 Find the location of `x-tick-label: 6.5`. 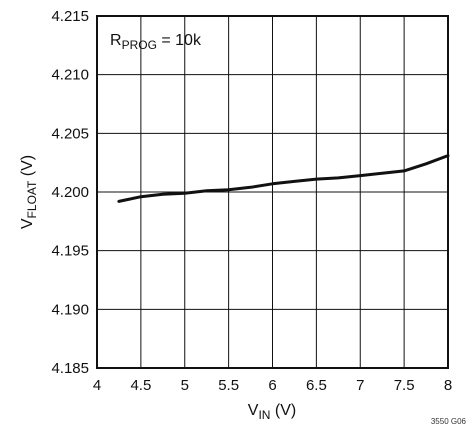

x-tick-label: 6.5 is located at coordinates (316, 385).